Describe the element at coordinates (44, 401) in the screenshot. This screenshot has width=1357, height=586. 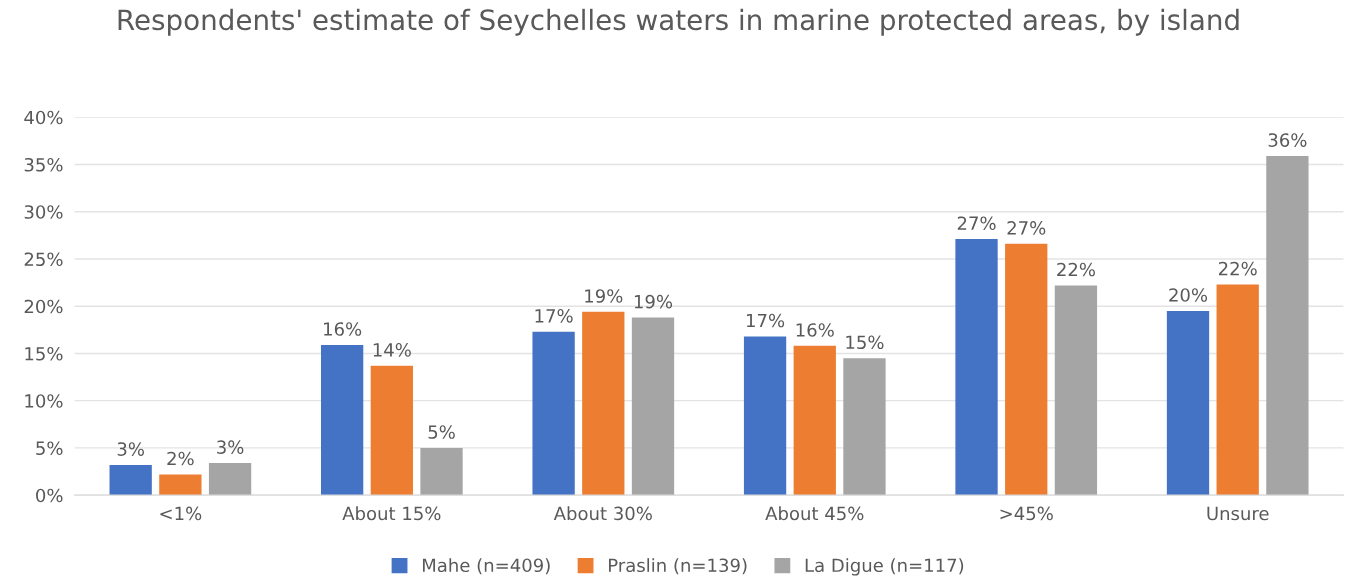
I see `y-tick-label: 10%` at that location.